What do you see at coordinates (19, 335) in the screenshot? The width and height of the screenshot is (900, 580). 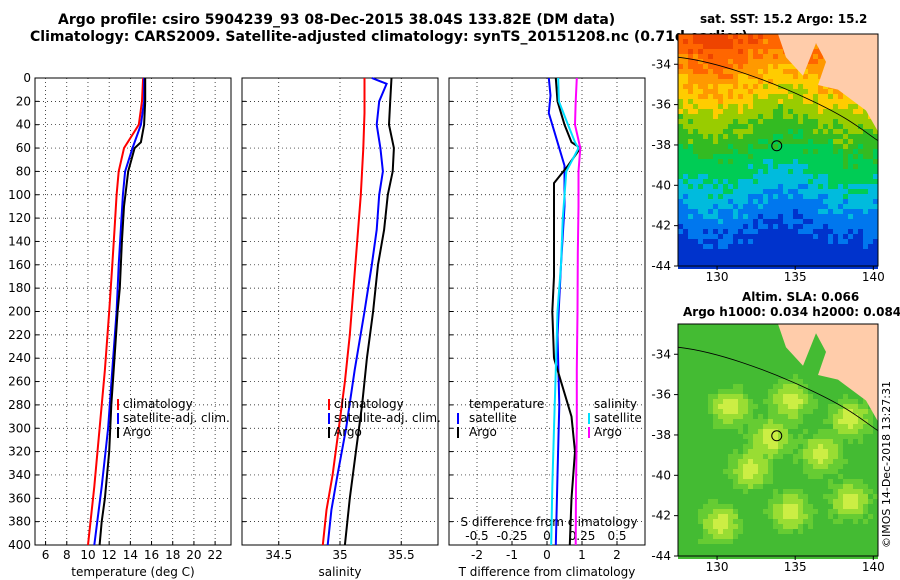 I see `depth-tick-label: 220` at bounding box center [19, 335].